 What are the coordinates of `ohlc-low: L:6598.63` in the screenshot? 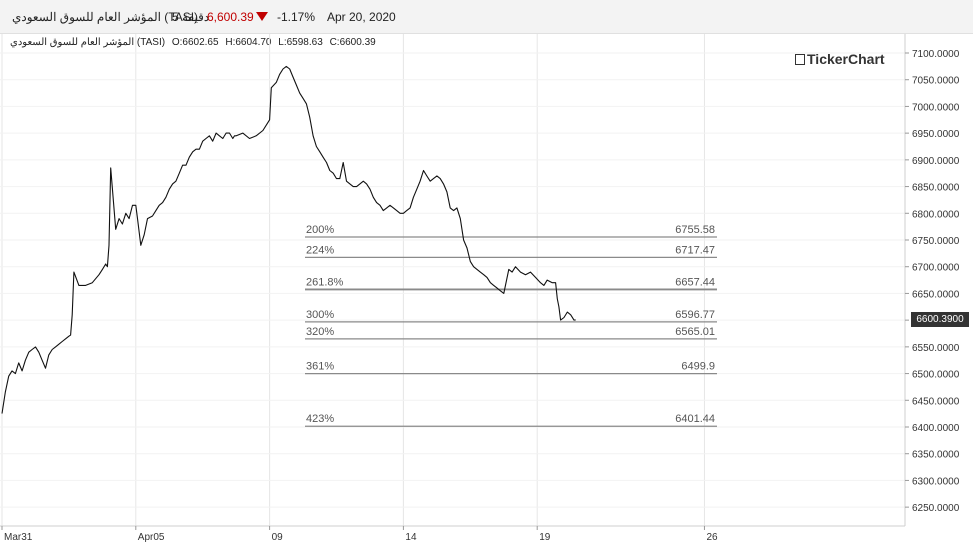 It's located at (300, 42).